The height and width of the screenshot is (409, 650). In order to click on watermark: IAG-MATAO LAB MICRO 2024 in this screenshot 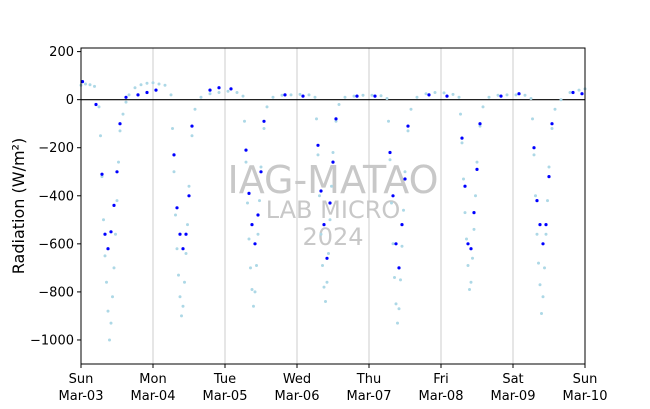, I will do `click(332, 204)`.